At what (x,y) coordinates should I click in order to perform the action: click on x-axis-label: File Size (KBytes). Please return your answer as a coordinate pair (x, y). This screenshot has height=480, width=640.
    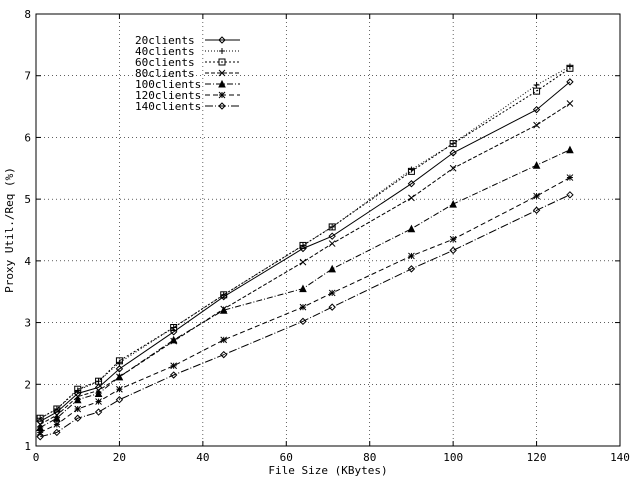
    Looking at the image, I should click on (327, 470).